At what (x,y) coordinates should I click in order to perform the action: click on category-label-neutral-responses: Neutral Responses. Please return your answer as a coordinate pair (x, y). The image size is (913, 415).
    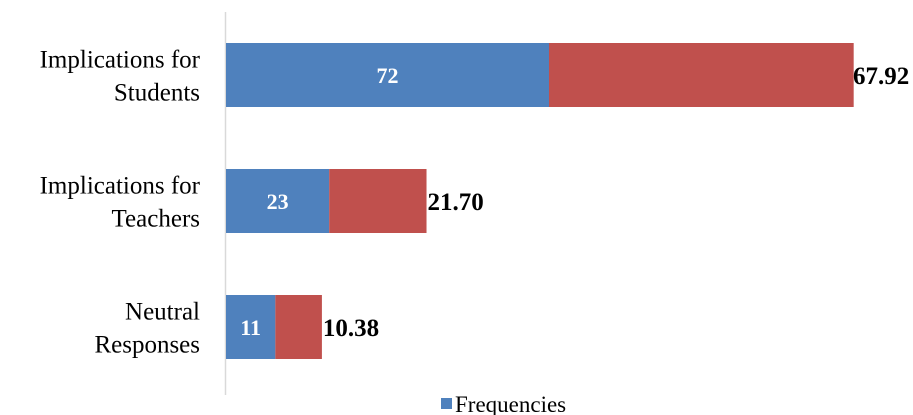
    Looking at the image, I should click on (147, 329).